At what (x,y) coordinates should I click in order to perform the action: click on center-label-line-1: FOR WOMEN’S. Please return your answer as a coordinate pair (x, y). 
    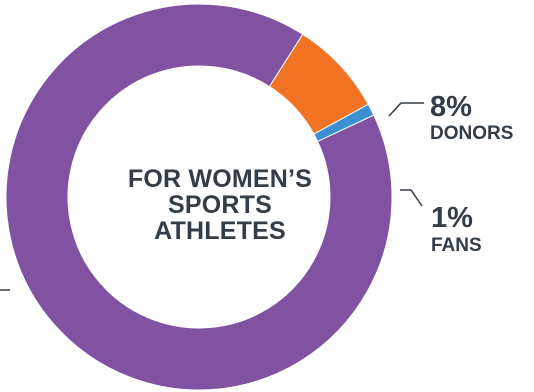
    Looking at the image, I should click on (220, 179).